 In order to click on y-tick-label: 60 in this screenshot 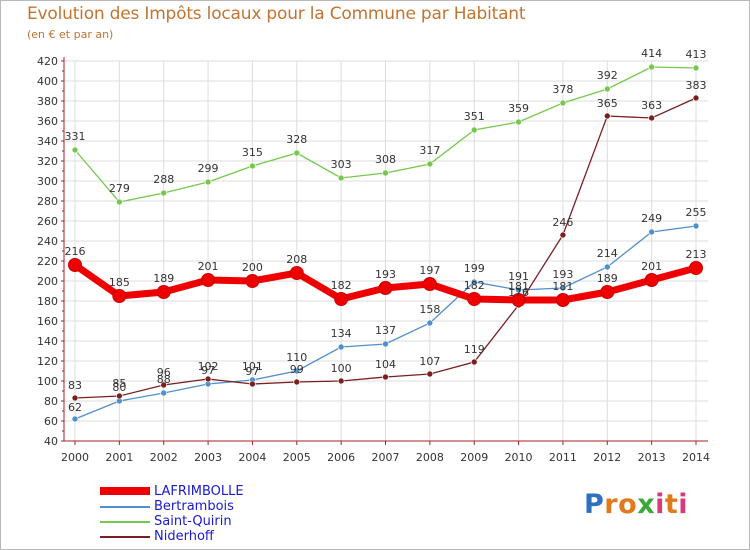, I will do `click(51, 421)`.